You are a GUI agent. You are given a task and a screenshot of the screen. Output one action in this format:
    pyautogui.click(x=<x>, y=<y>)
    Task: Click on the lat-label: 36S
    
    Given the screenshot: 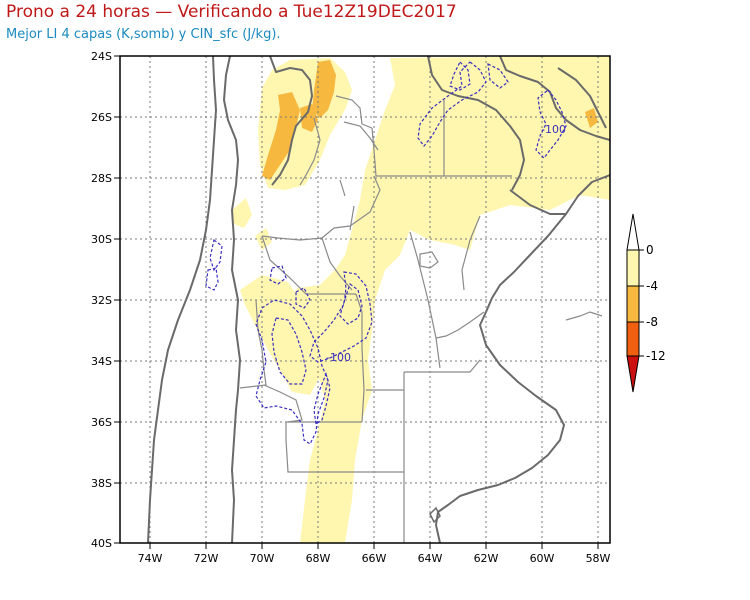 What is the action you would take?
    pyautogui.click(x=101, y=422)
    